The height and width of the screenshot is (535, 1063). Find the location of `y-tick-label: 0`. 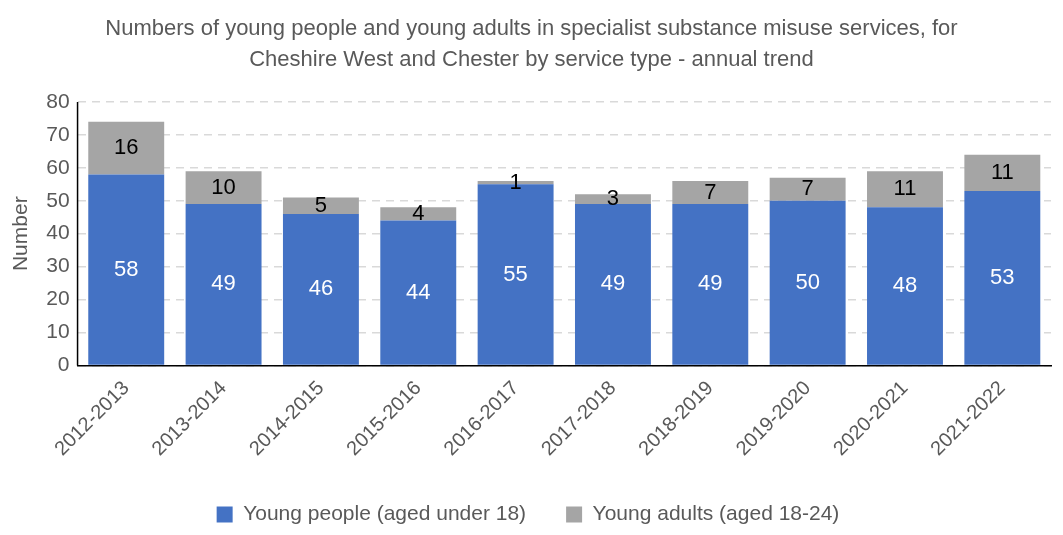

y-tick-label: 0 is located at coordinates (63, 364).